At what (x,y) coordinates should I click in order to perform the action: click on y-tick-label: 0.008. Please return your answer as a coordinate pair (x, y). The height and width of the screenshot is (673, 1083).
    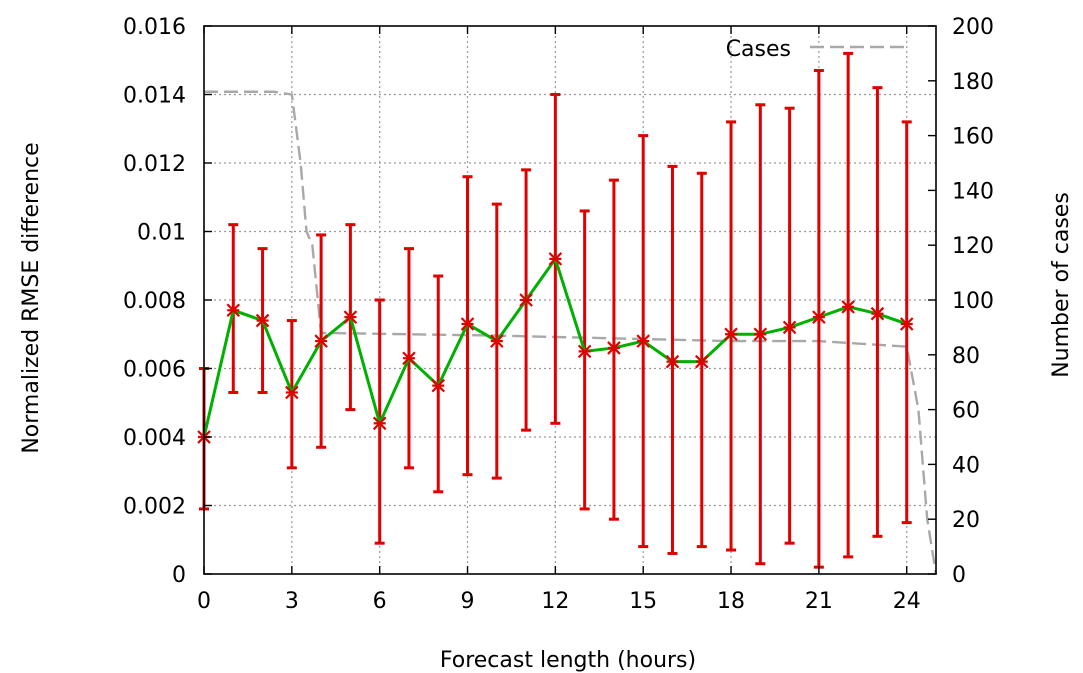
    Looking at the image, I should click on (154, 301).